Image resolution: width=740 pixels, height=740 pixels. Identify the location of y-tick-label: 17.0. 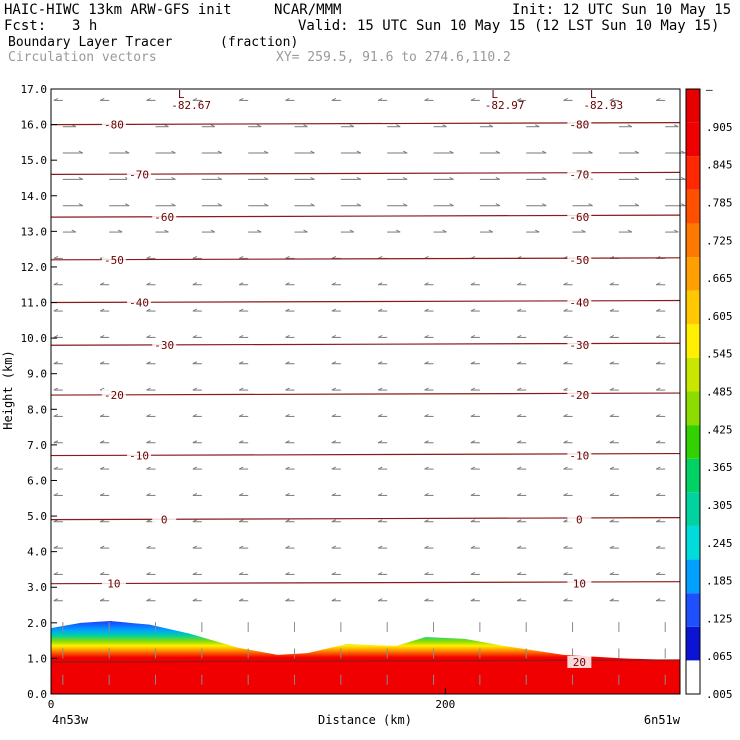
(34, 89).